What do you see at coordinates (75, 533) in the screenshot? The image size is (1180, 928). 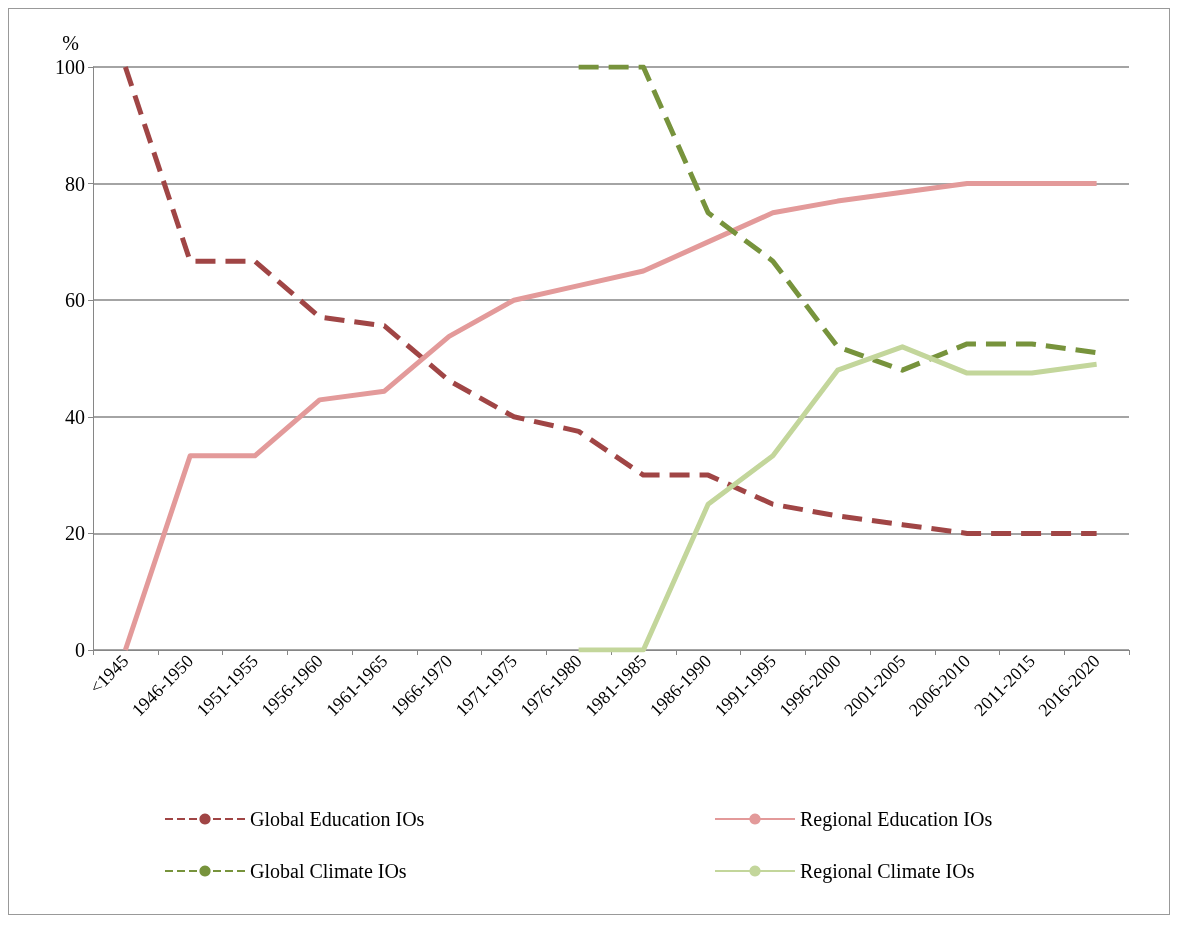 I see `y-tick-label: 20` at bounding box center [75, 533].